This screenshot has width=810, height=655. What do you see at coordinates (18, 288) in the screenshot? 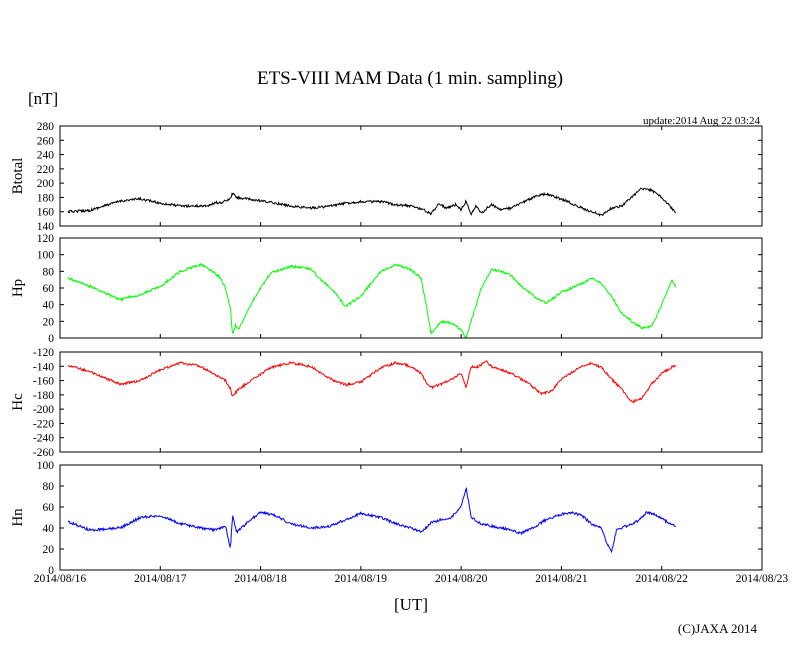
I see `y-axis-label-hp: Hp` at bounding box center [18, 288].